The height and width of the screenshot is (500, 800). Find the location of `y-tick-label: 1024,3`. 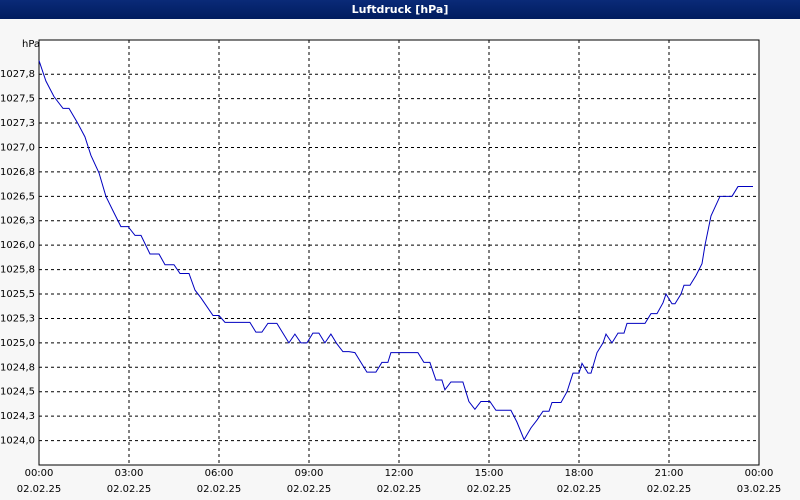

y-tick-label: 1024,3 is located at coordinates (17, 416).